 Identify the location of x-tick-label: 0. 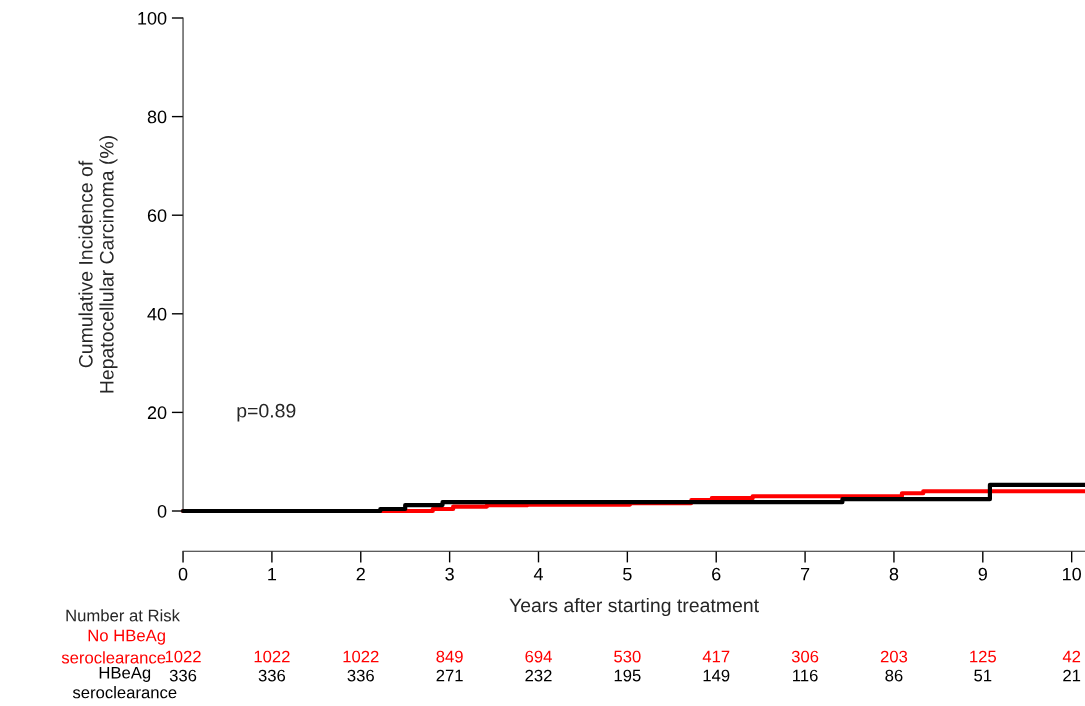
(183, 574).